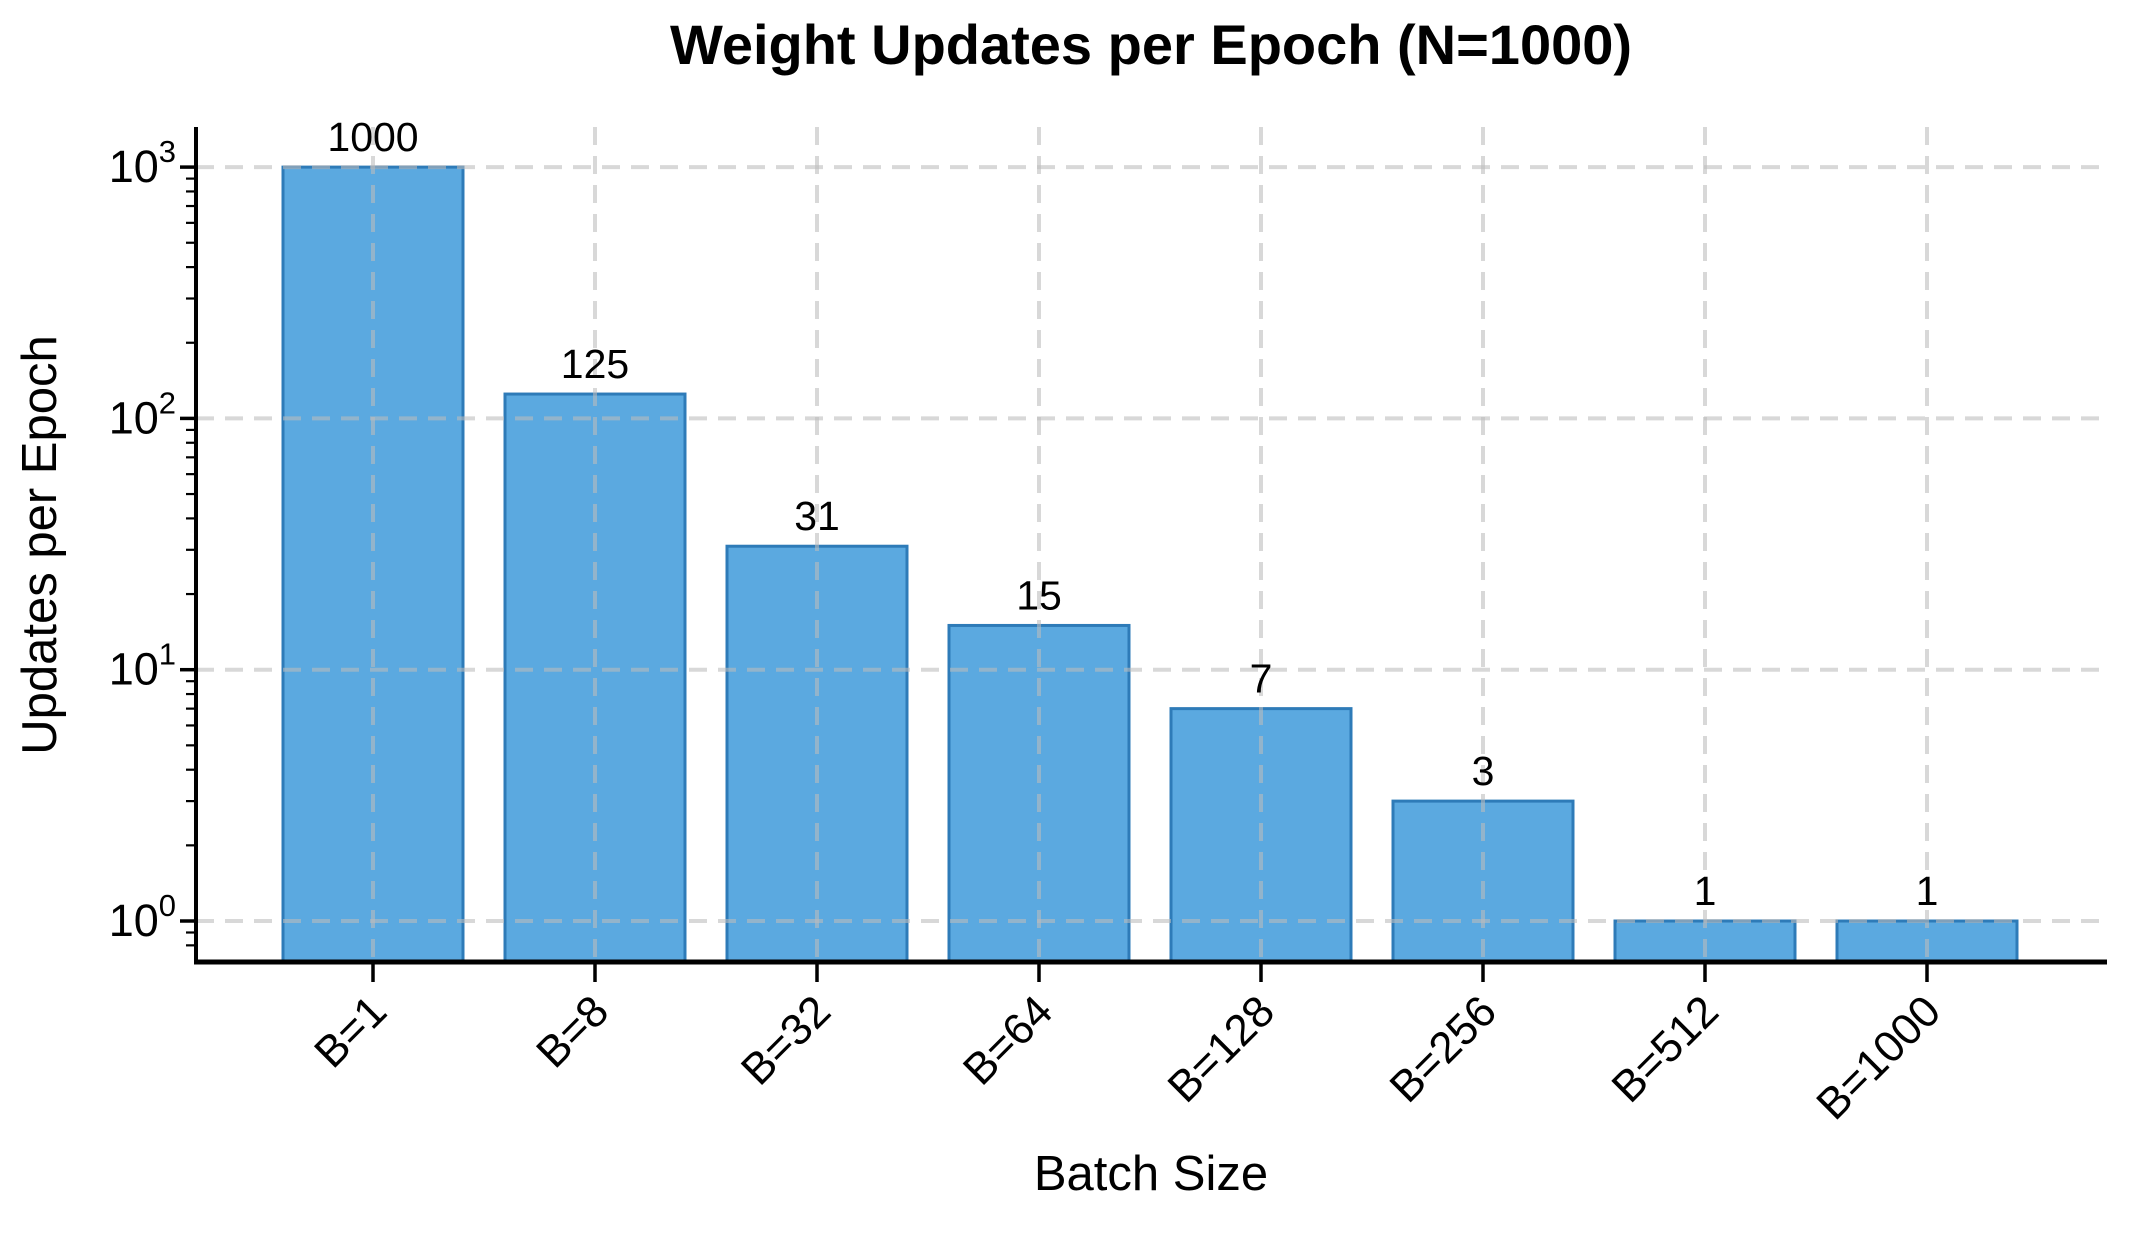  Describe the element at coordinates (142, 414) in the screenshot. I see `y-tick-label: 10²` at that location.